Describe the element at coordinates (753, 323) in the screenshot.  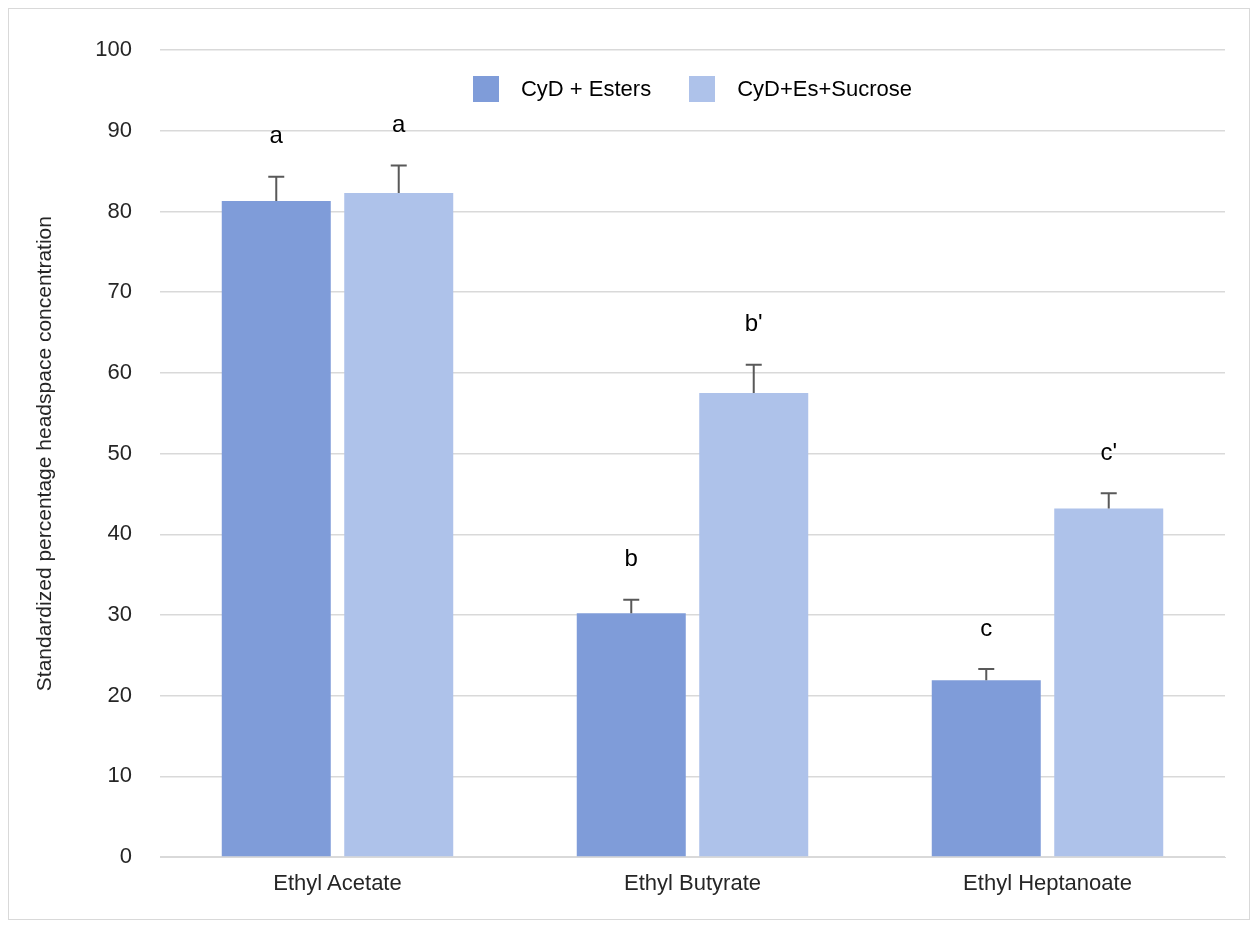
I see `data-label: b'` at that location.